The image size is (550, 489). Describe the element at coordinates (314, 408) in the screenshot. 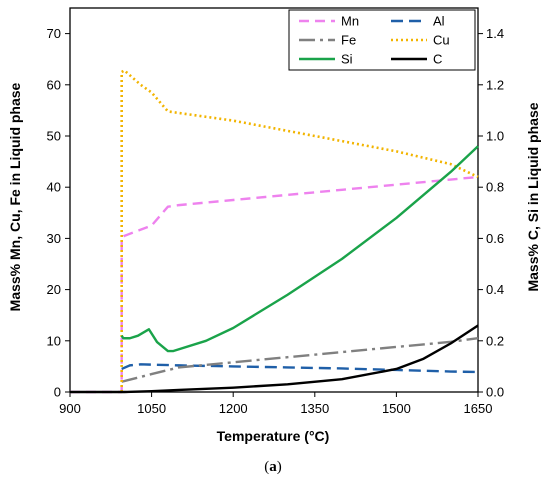

I see `x-tick-label: 1350` at that location.